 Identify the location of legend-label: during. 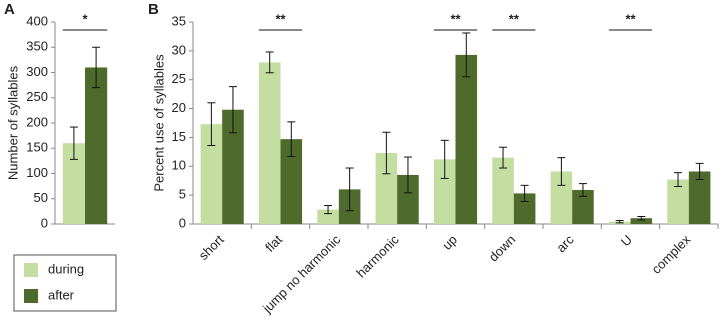
(66, 268).